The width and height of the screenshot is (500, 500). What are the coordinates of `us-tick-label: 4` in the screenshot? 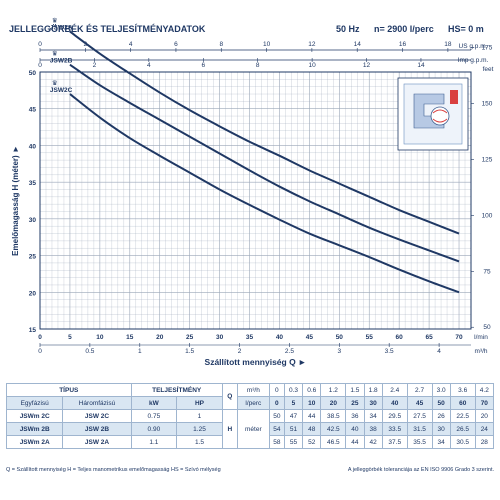 It's located at (131, 44).